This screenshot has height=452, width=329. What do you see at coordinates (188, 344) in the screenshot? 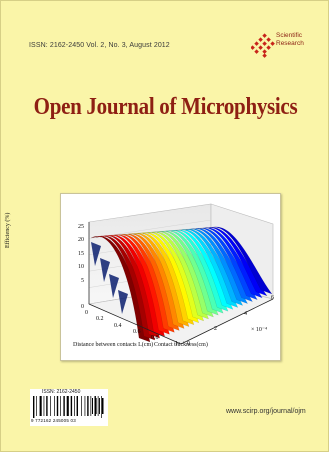
I see `z-tick-0: 0` at bounding box center [188, 344].